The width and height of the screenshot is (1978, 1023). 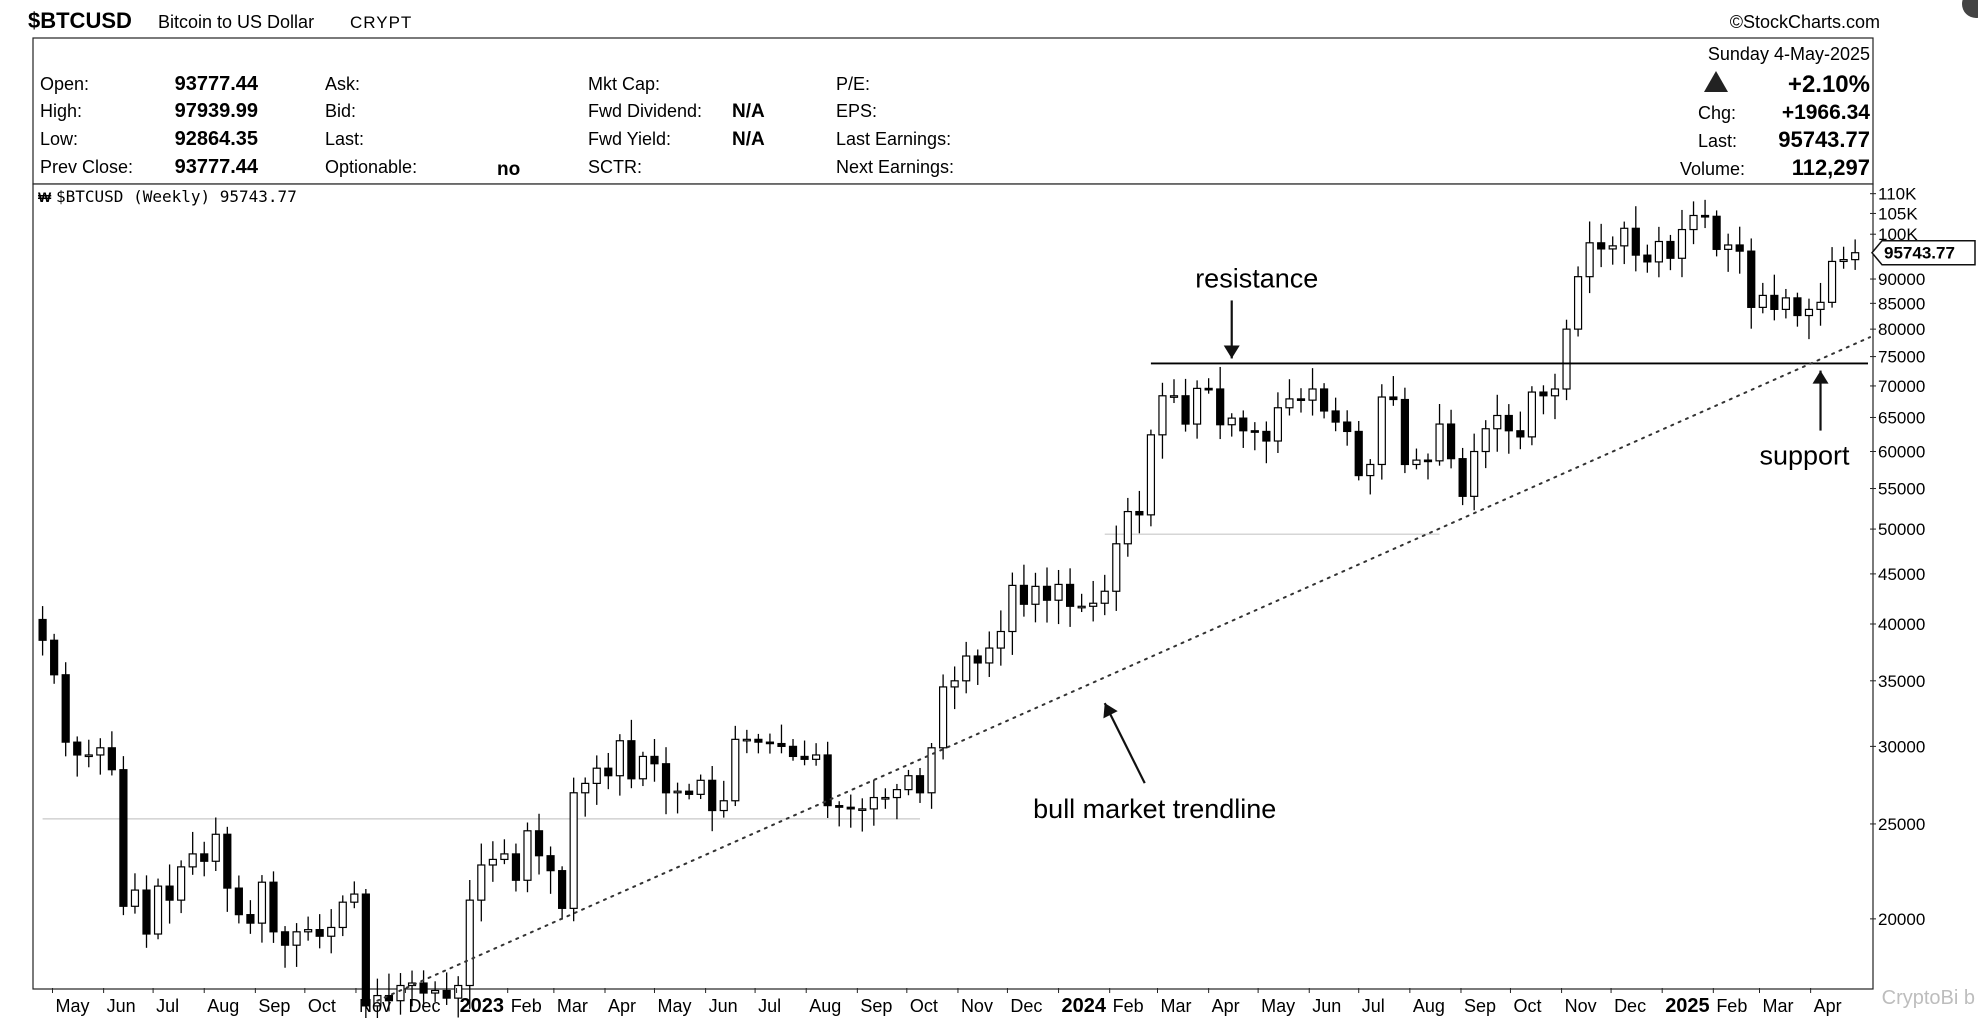 I want to click on y-tick-label: 60000, so click(x=1901, y=452).